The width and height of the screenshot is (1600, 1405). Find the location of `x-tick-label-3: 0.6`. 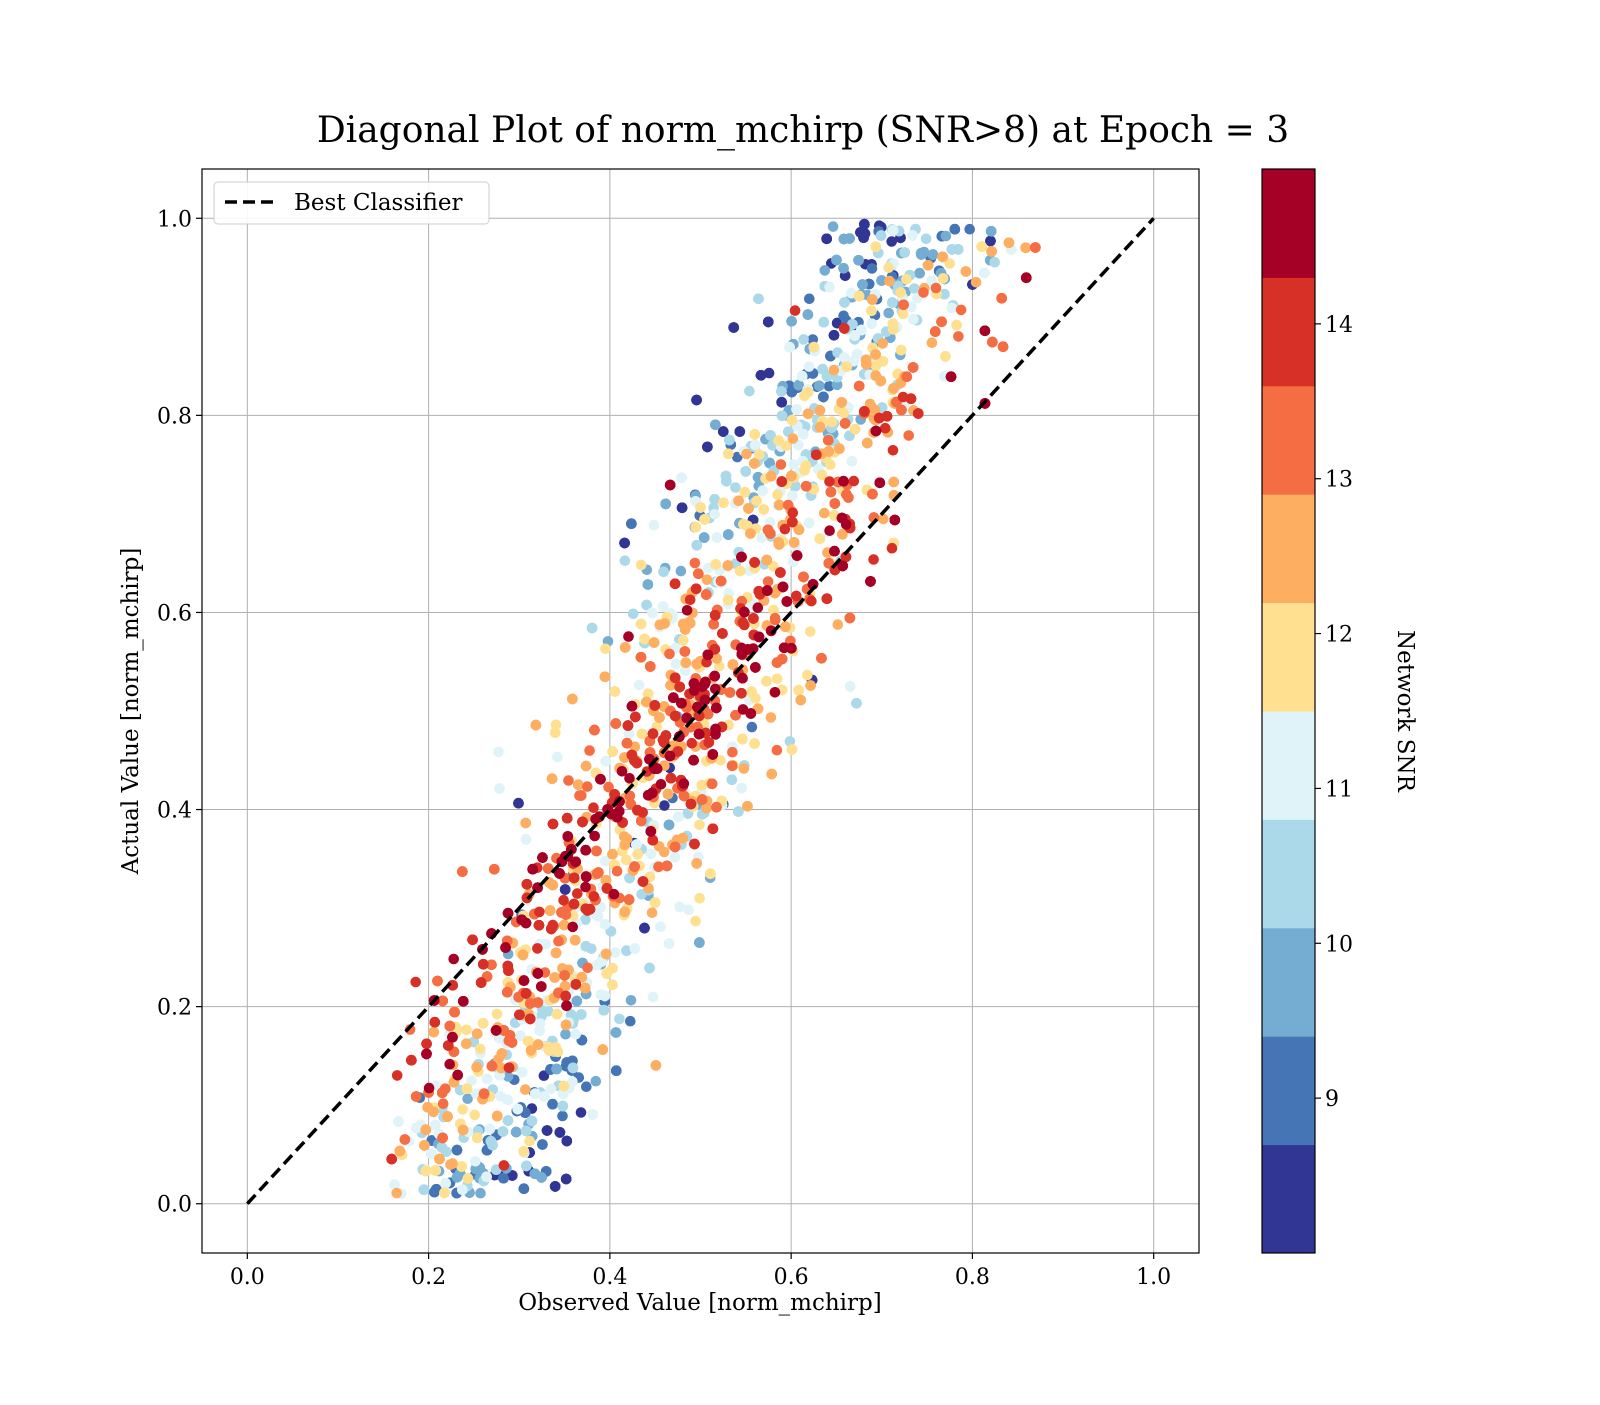

x-tick-label-3: 0.6 is located at coordinates (791, 1277).